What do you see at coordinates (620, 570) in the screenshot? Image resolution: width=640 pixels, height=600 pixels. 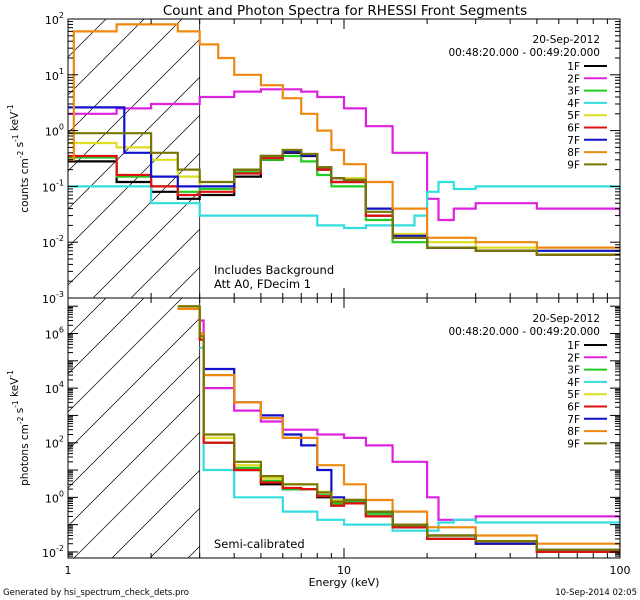 I see `x-tick-label: 100` at bounding box center [620, 570].